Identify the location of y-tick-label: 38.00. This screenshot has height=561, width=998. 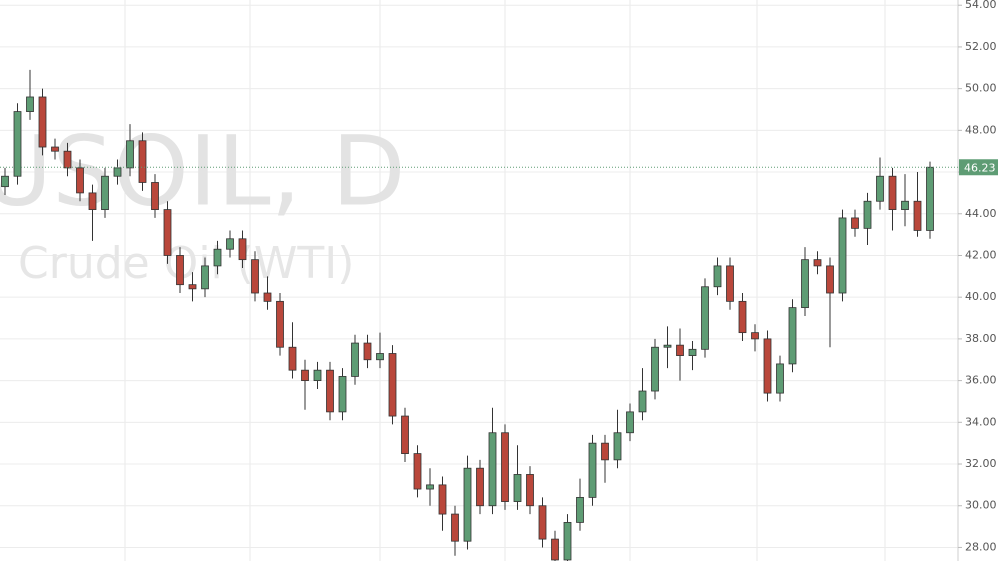
(981, 338).